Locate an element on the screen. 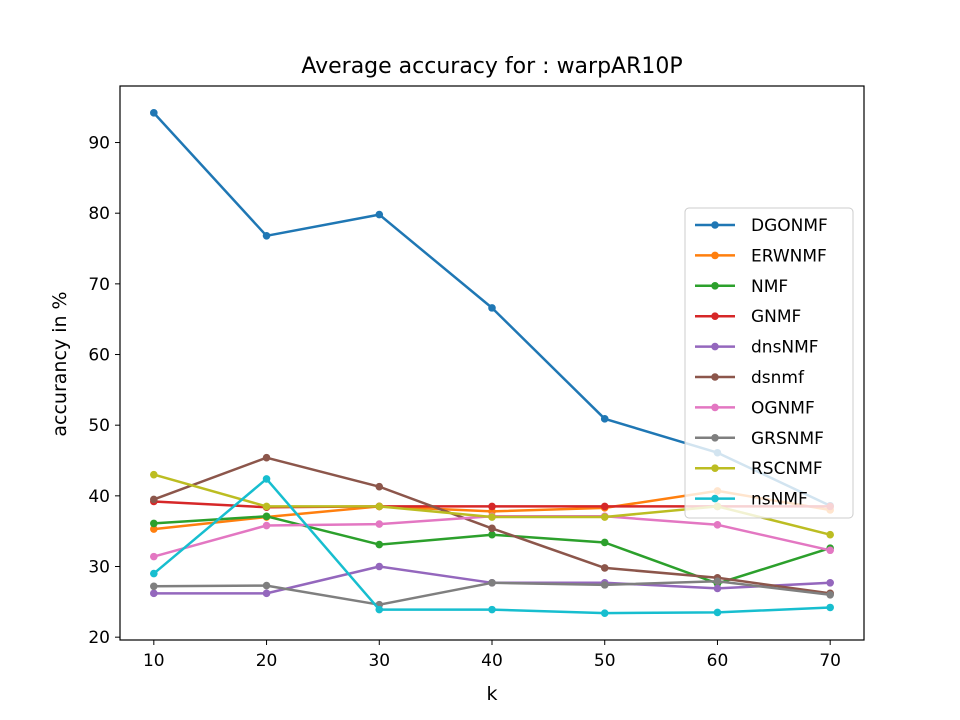 The height and width of the screenshot is (720, 960). legend-item: GRSNMF is located at coordinates (759, 439).